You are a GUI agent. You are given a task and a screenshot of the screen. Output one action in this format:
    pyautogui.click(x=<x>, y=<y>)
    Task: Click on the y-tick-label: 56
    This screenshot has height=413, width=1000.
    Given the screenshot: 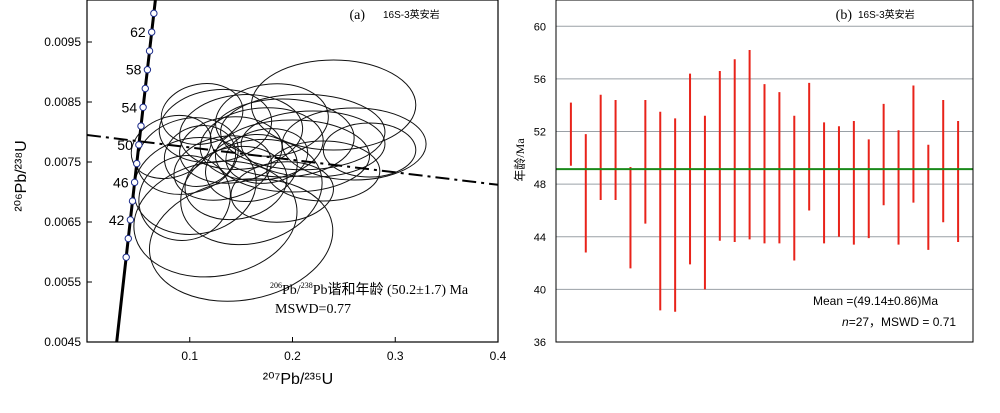 What is the action you would take?
    pyautogui.click(x=540, y=80)
    